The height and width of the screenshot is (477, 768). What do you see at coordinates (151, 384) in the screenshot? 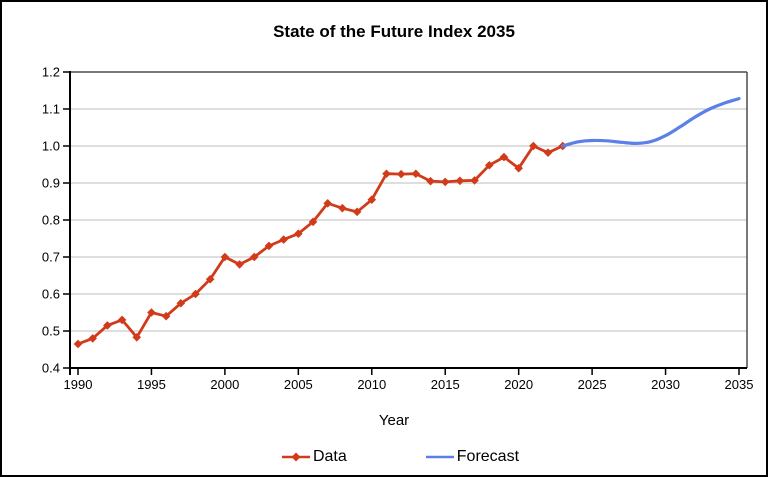
I see `x-tick-label: 1995` at bounding box center [151, 384].